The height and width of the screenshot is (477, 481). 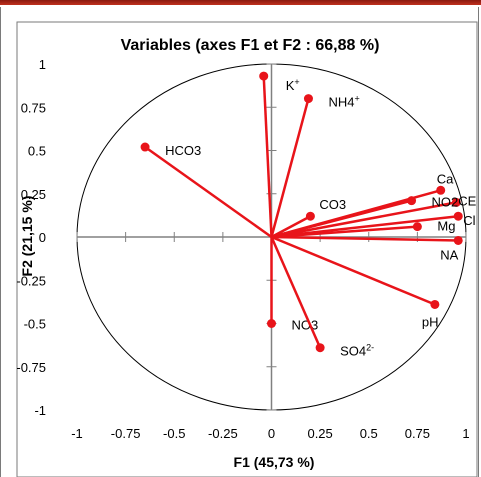 I want to click on x-tick-label: -0.5, so click(x=174, y=433).